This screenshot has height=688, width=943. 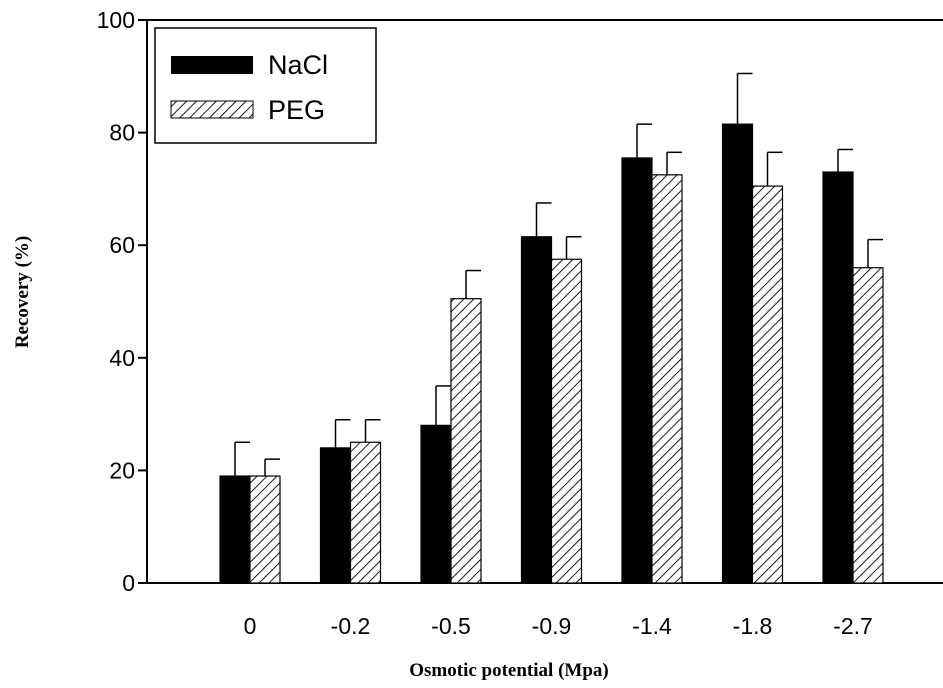 What do you see at coordinates (667, 379) in the screenshot?
I see `bar-peg--1.4` at bounding box center [667, 379].